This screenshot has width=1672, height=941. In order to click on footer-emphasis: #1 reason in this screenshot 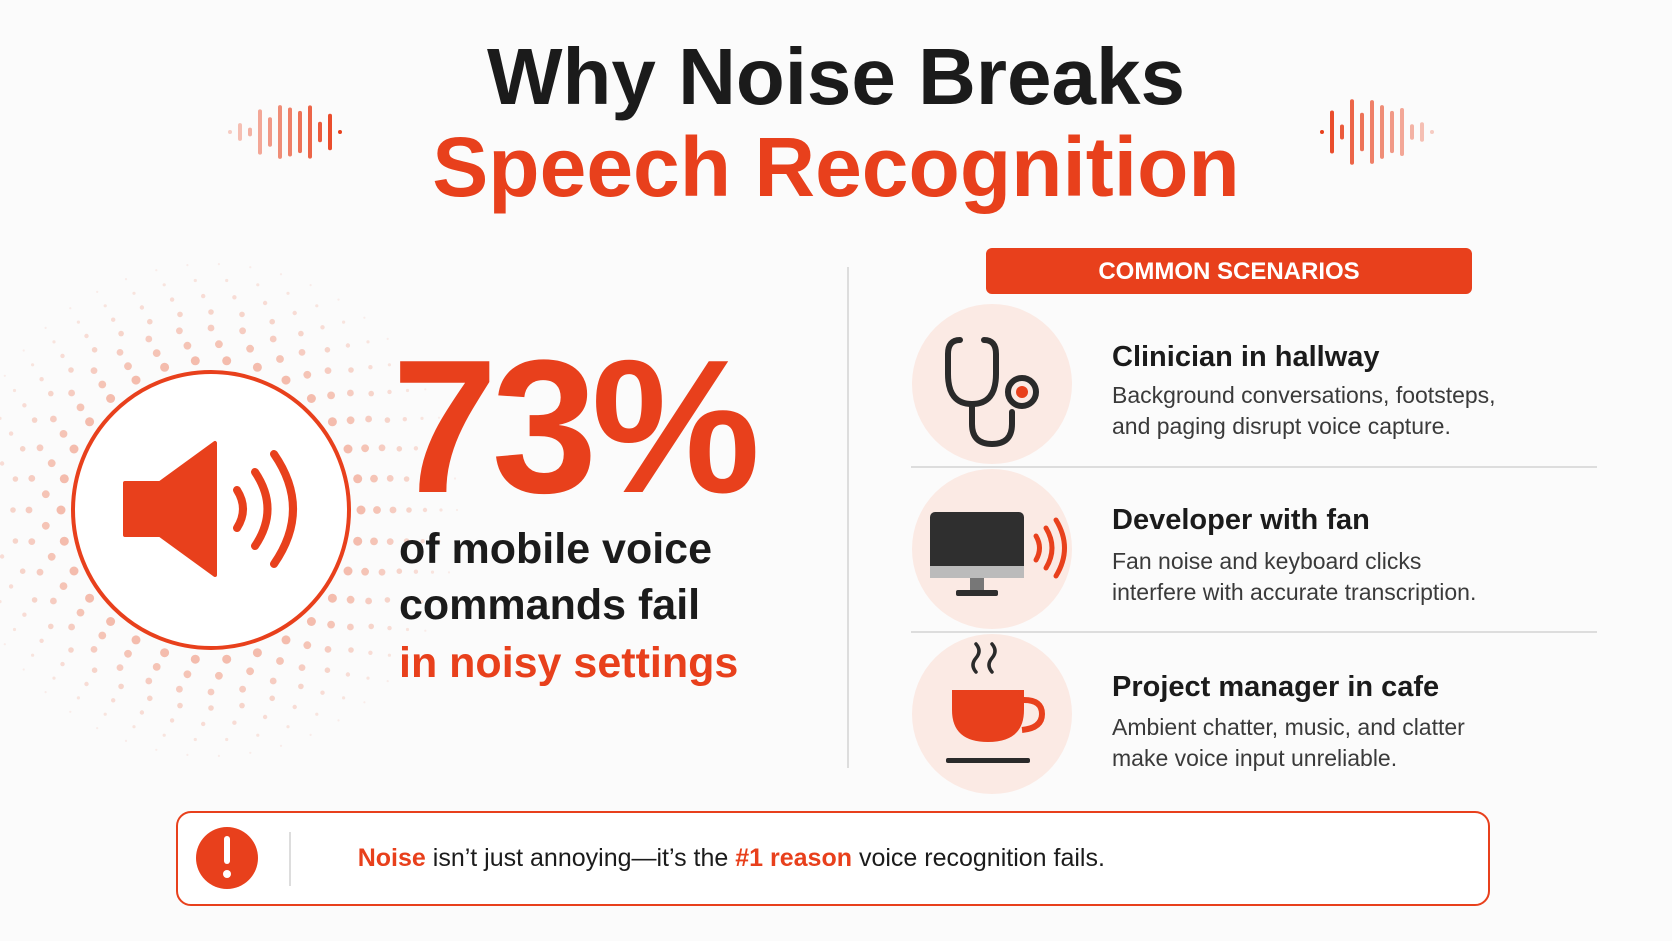, I will do `click(793, 858)`.